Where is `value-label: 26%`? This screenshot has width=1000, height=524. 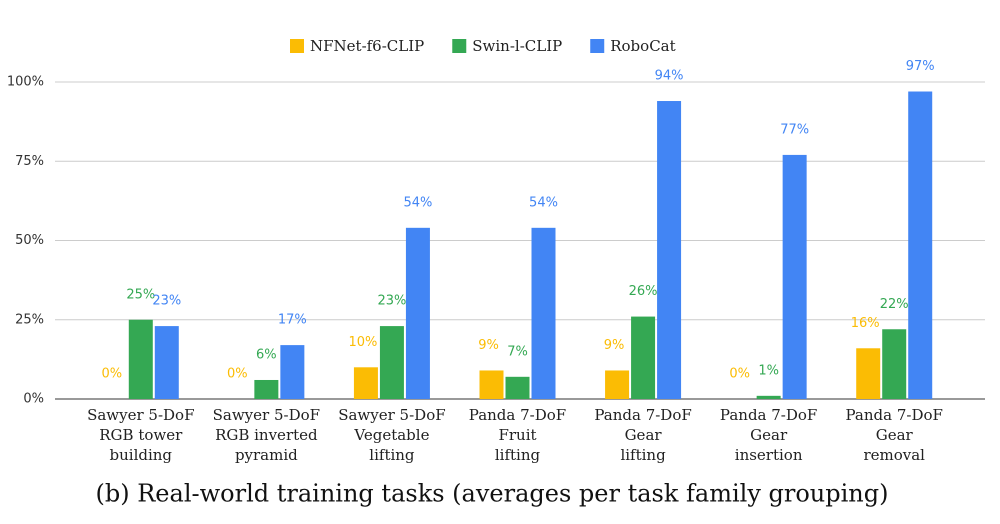
value-label: 26% is located at coordinates (643, 291).